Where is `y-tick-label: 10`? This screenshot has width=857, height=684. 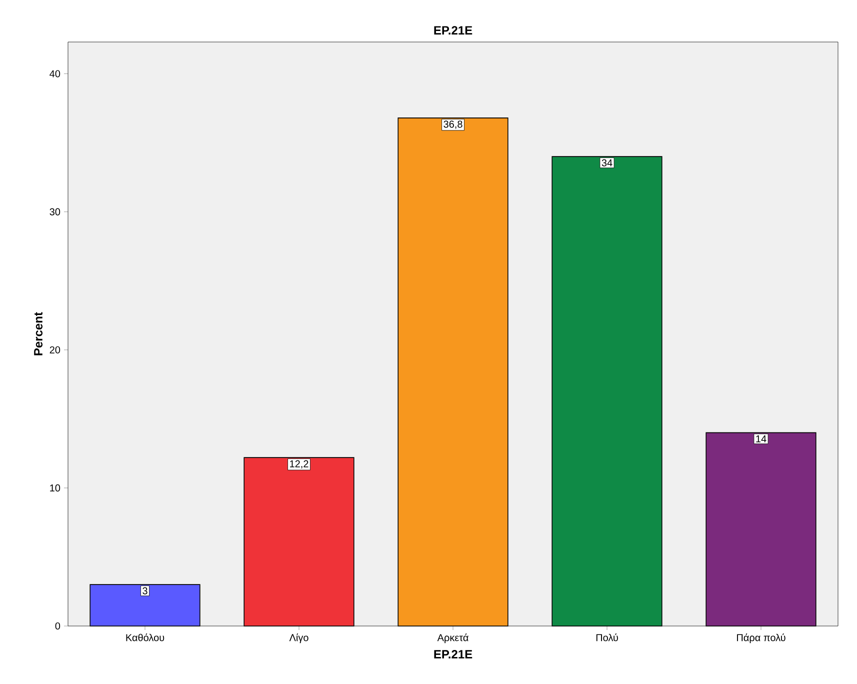
y-tick-label: 10 is located at coordinates (55, 488).